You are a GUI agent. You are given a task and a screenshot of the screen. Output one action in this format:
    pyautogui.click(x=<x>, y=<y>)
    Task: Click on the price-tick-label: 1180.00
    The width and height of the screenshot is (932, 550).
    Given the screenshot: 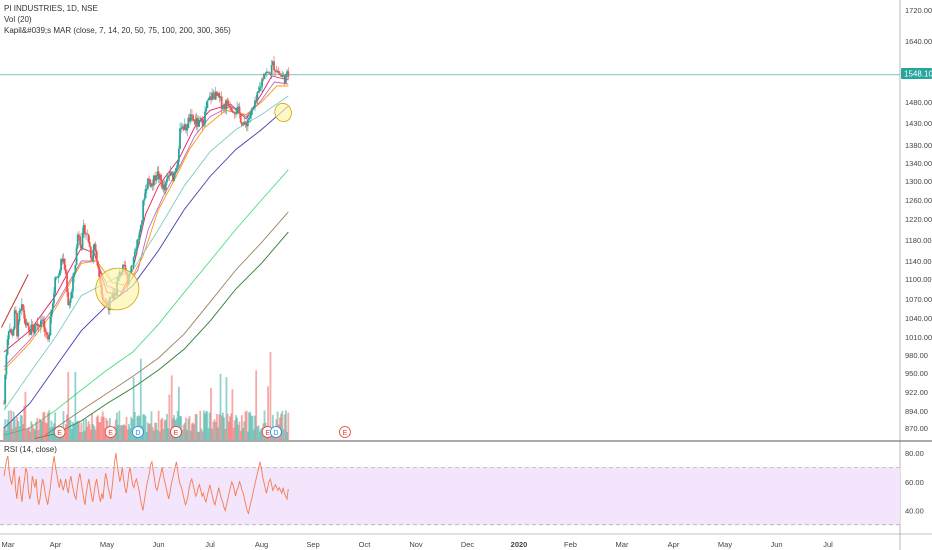 What is the action you would take?
    pyautogui.click(x=918, y=240)
    